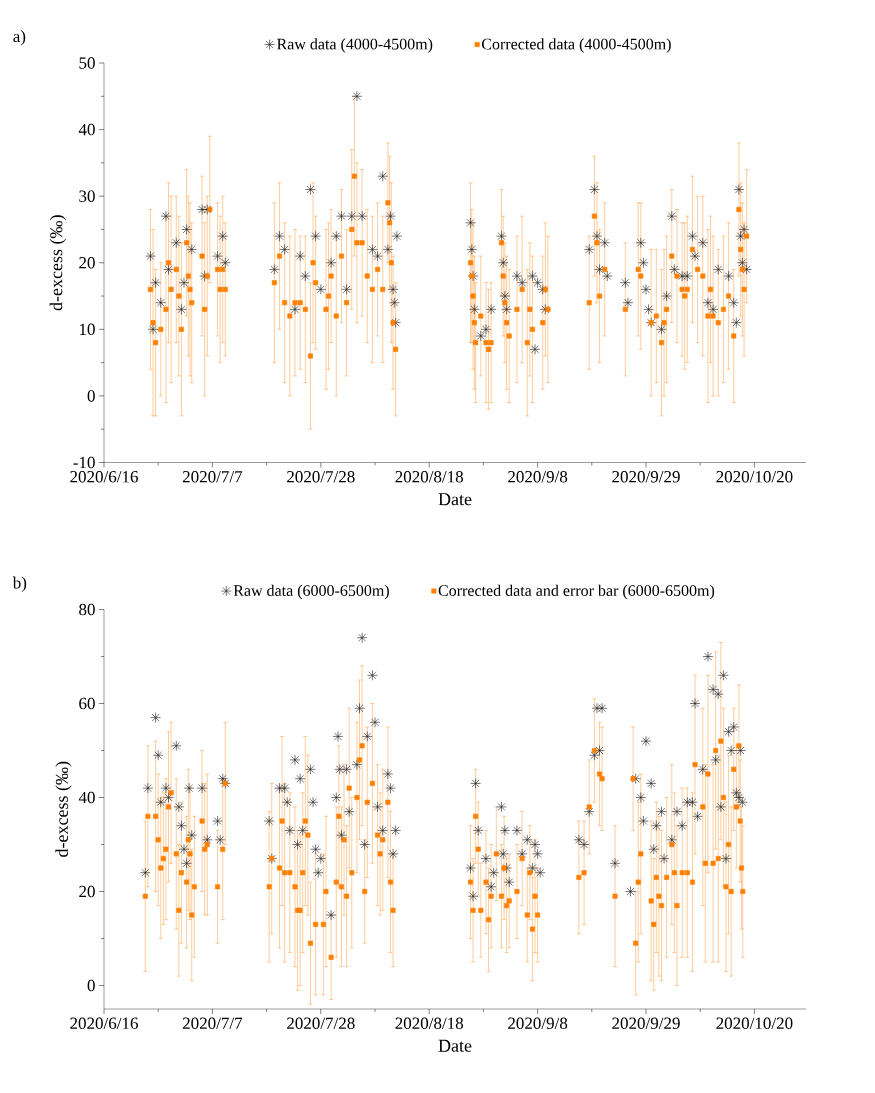 The width and height of the screenshot is (875, 1093). Describe the element at coordinates (87, 63) in the screenshot. I see `y-tick-label: 50` at that location.